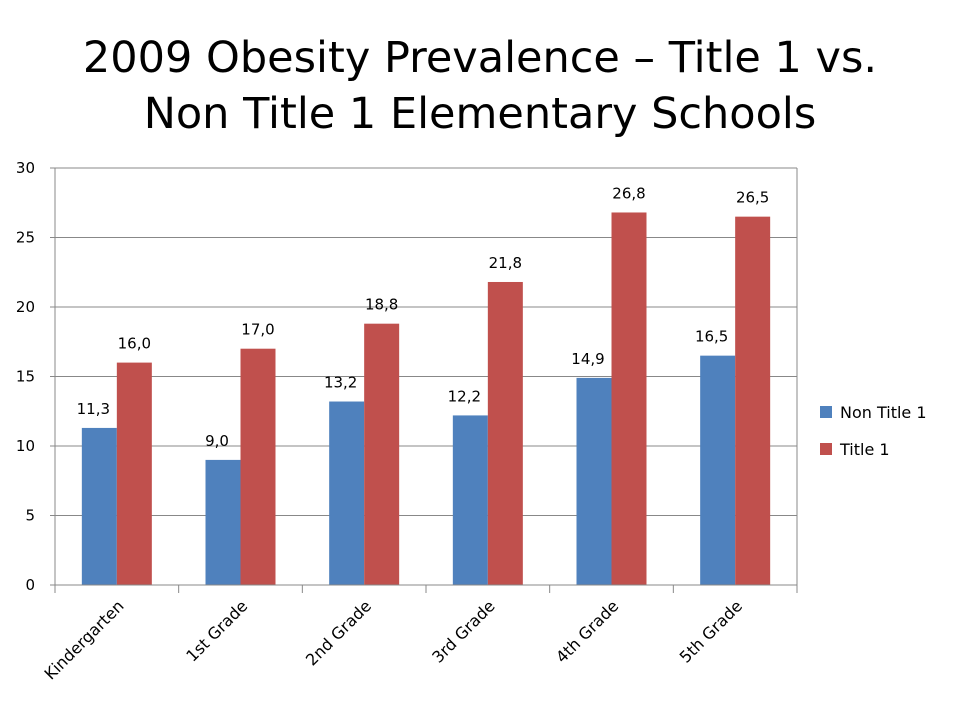 The height and width of the screenshot is (720, 960). I want to click on data-label: 9,0, so click(217, 441).